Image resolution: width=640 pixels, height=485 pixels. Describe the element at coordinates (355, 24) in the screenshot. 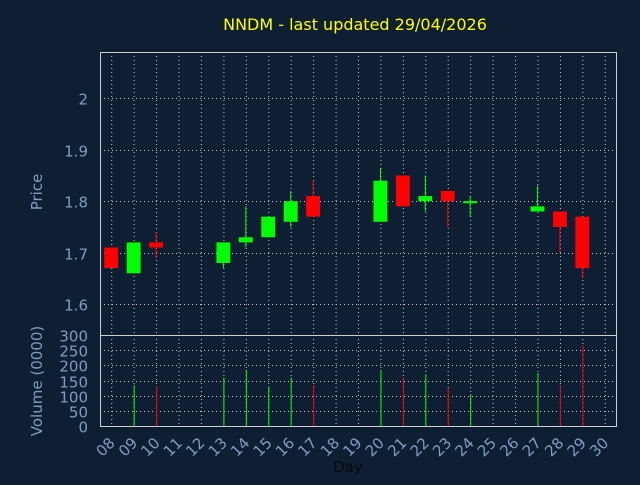

I see `chart-title: NNDM - last updated 29/04/2026` at that location.